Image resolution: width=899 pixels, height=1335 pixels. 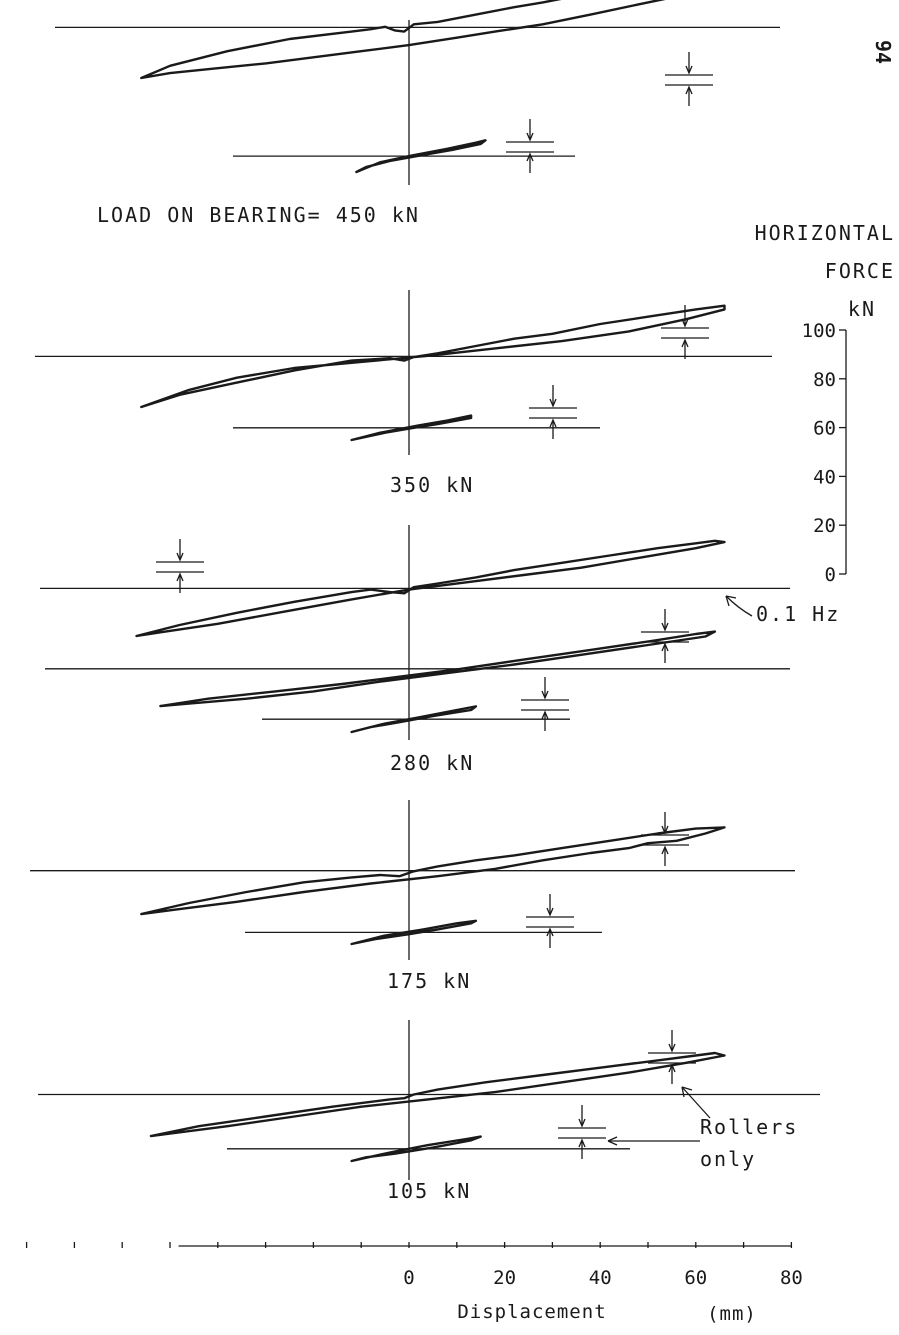 I want to click on panel-1-loop-0-zero-marker, so click(x=685, y=332).